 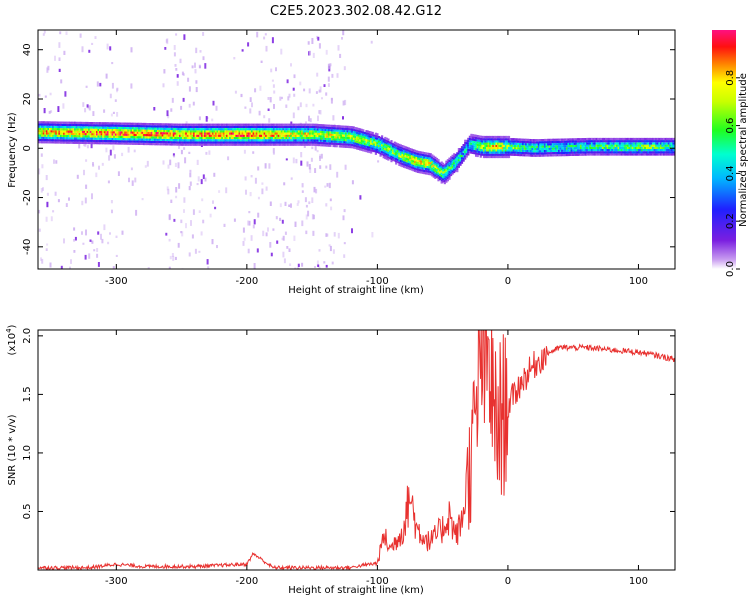 I want to click on x-tick-label: 0, so click(x=508, y=281).